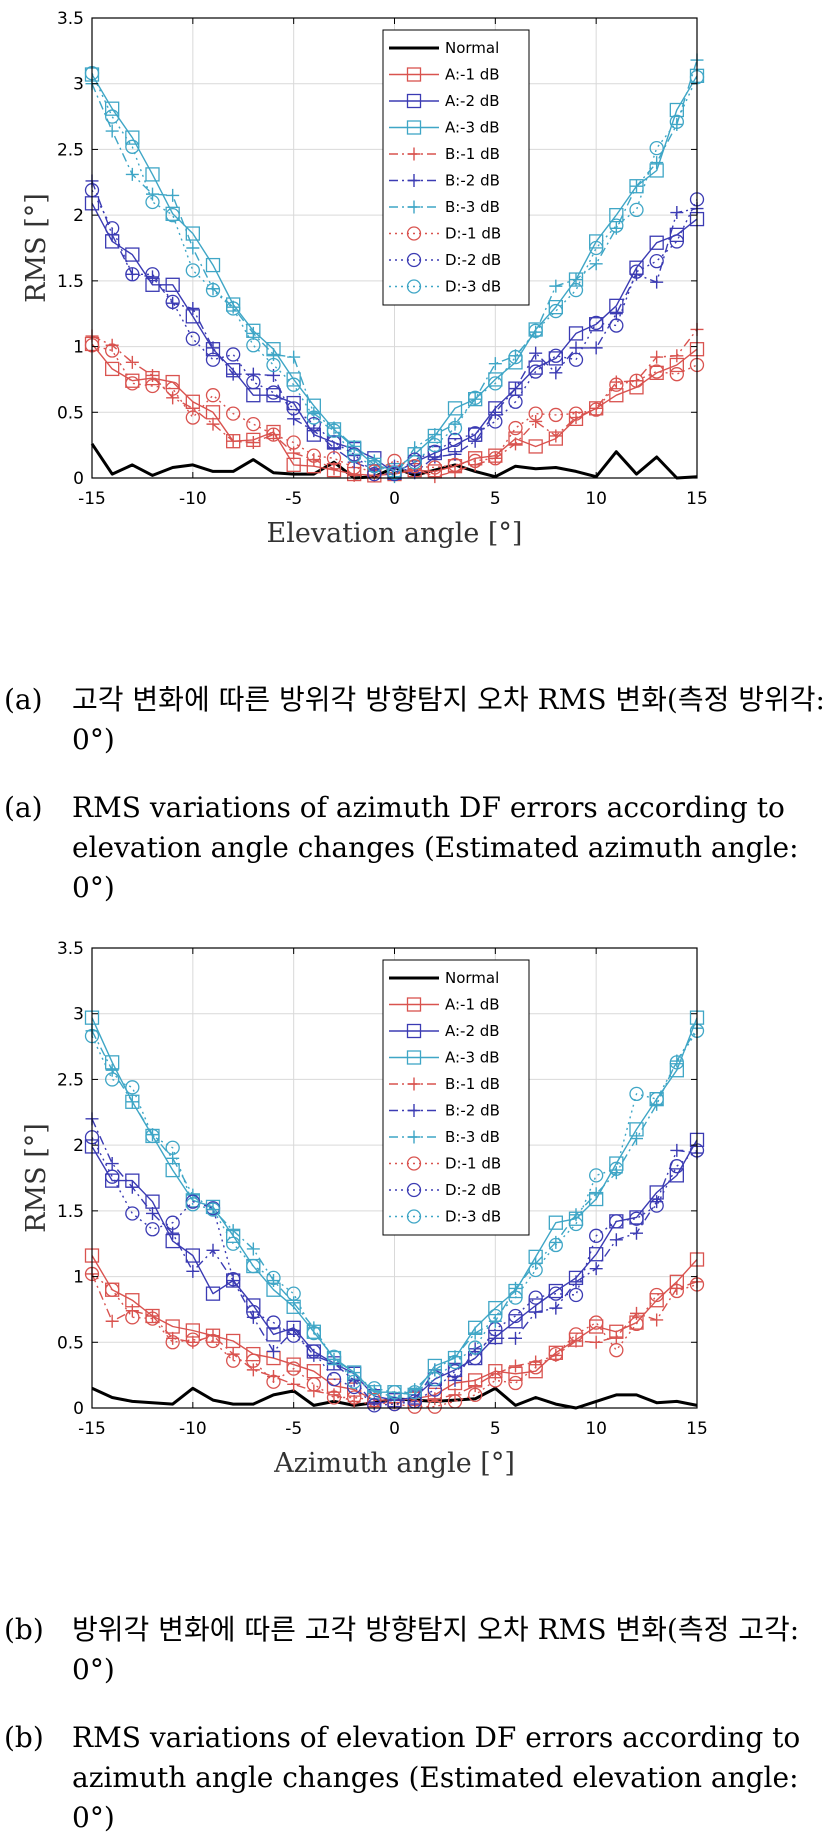  What do you see at coordinates (445, 234) in the screenshot?
I see `chart-a-legend-entry-d-1-db: D:-1 dB` at bounding box center [445, 234].